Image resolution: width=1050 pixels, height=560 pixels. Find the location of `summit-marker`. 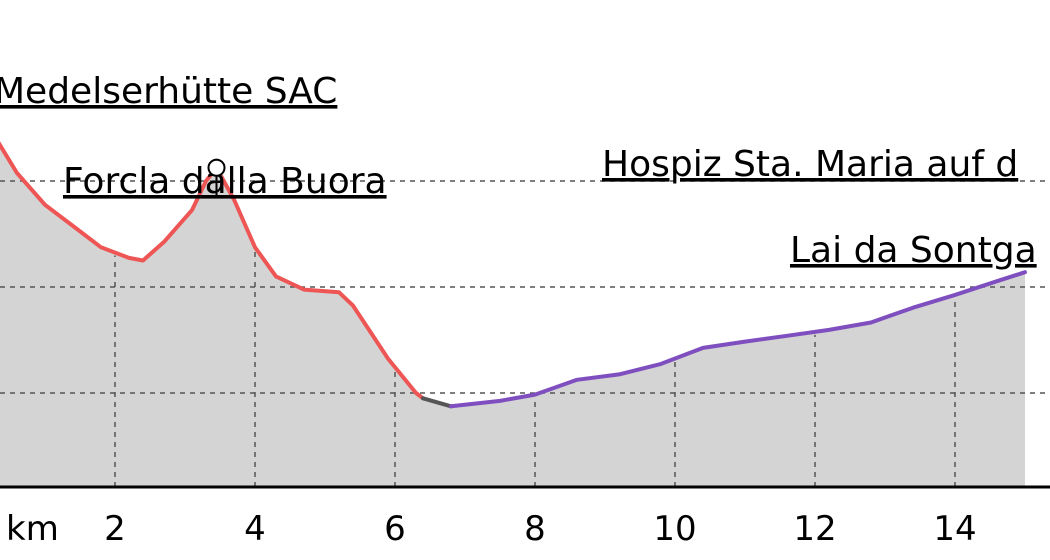

summit-marker is located at coordinates (216, 167).